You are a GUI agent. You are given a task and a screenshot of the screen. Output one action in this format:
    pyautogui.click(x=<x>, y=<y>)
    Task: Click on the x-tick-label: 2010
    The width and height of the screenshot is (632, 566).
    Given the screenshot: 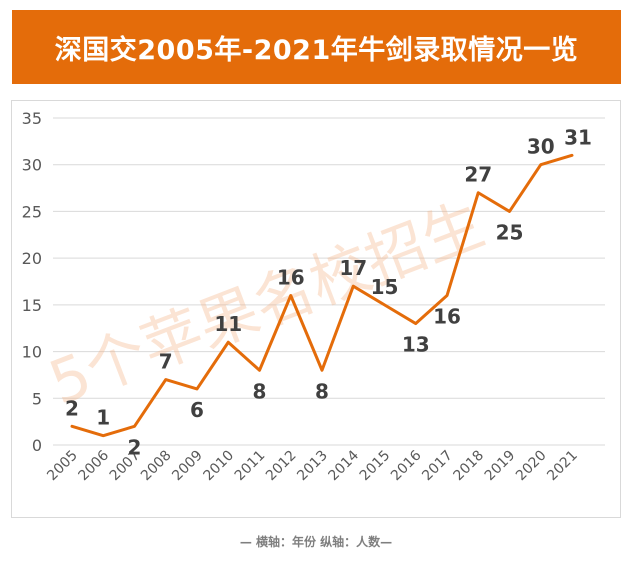 What is the action you would take?
    pyautogui.click(x=219, y=466)
    